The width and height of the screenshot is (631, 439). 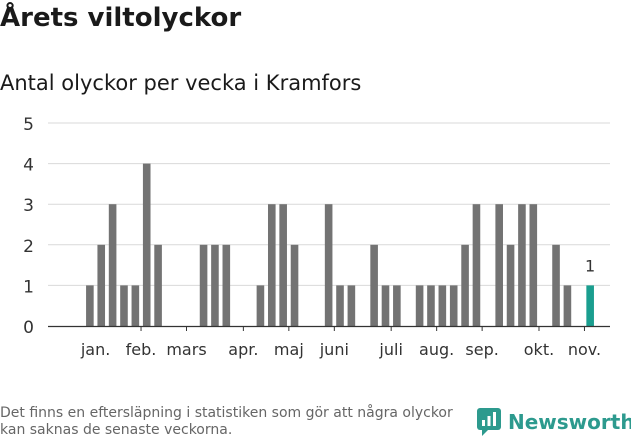 What do you see at coordinates (186, 349) in the screenshot?
I see `x-tick-label: mars` at bounding box center [186, 349].